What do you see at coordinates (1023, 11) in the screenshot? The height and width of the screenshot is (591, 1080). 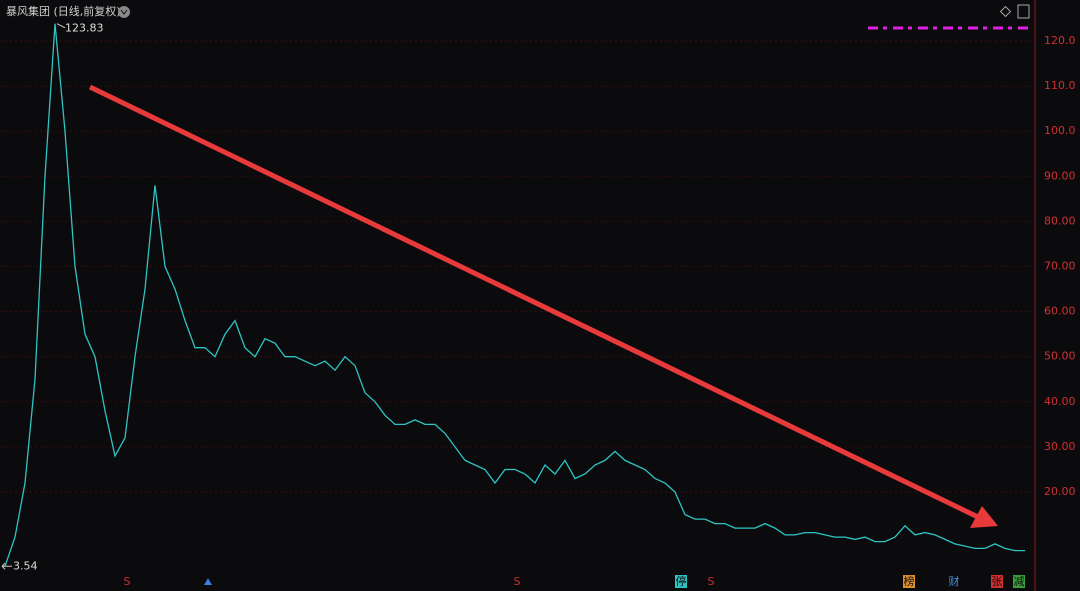 I see `panel-icon` at bounding box center [1023, 11].